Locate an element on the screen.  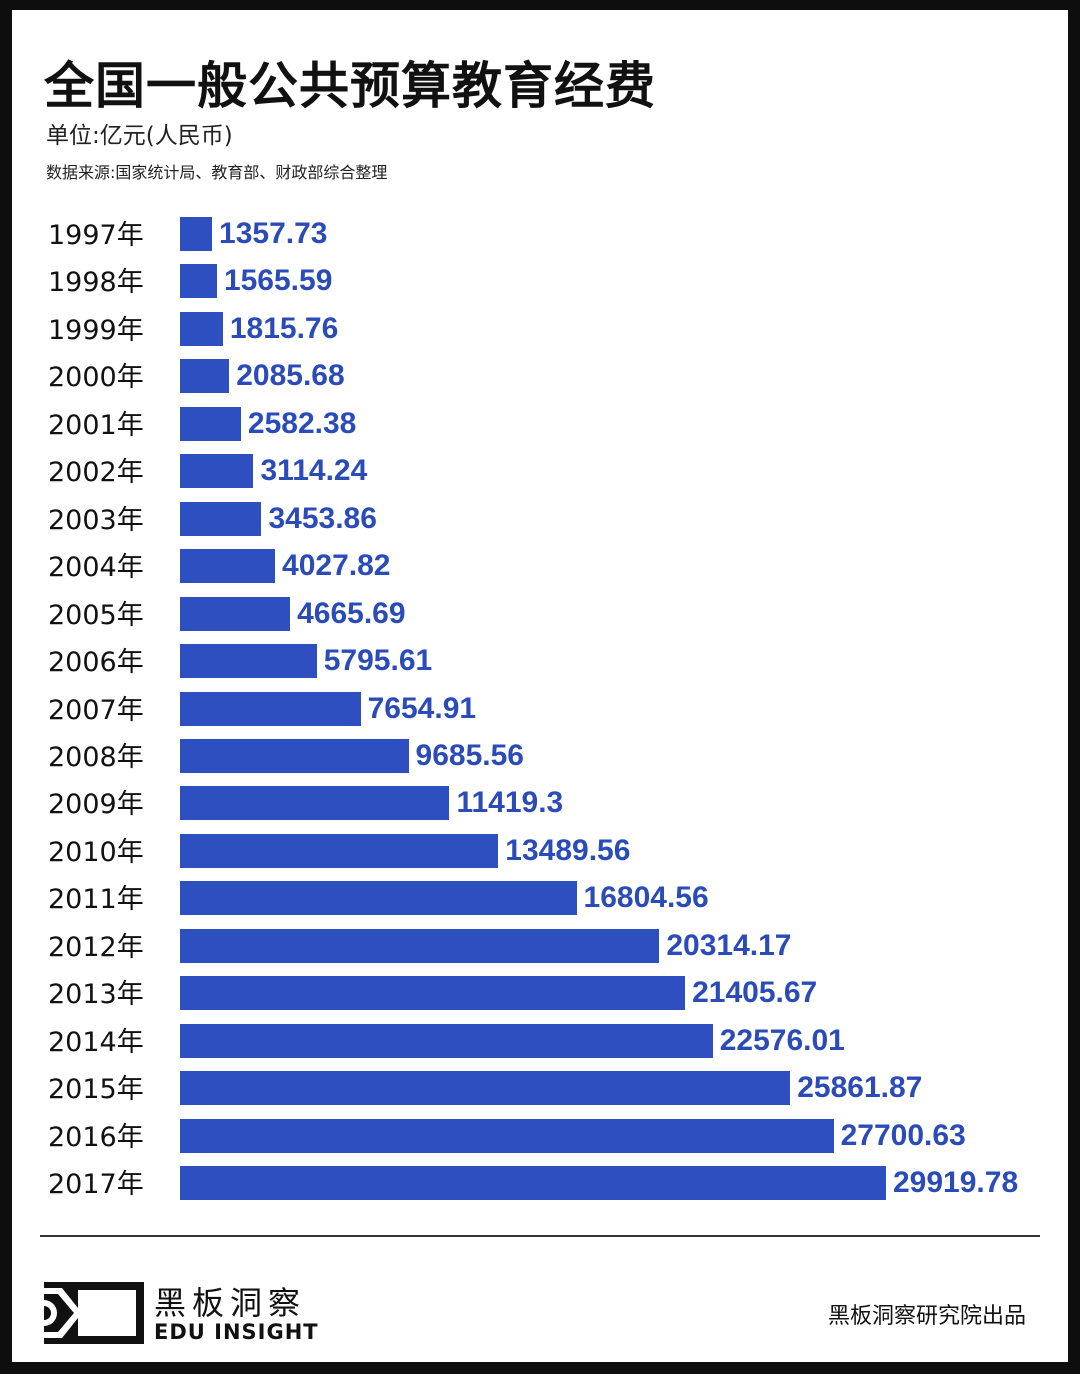
value-label: 22576.01 is located at coordinates (782, 1040).